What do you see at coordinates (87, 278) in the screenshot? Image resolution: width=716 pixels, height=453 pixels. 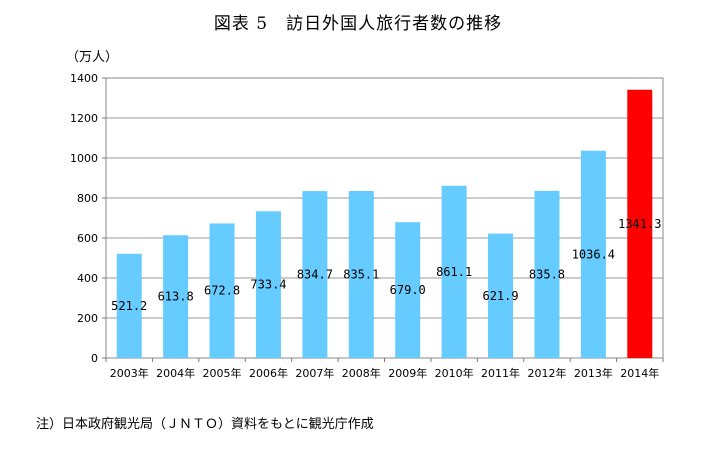 I see `y-tick-label: 400` at bounding box center [87, 278].